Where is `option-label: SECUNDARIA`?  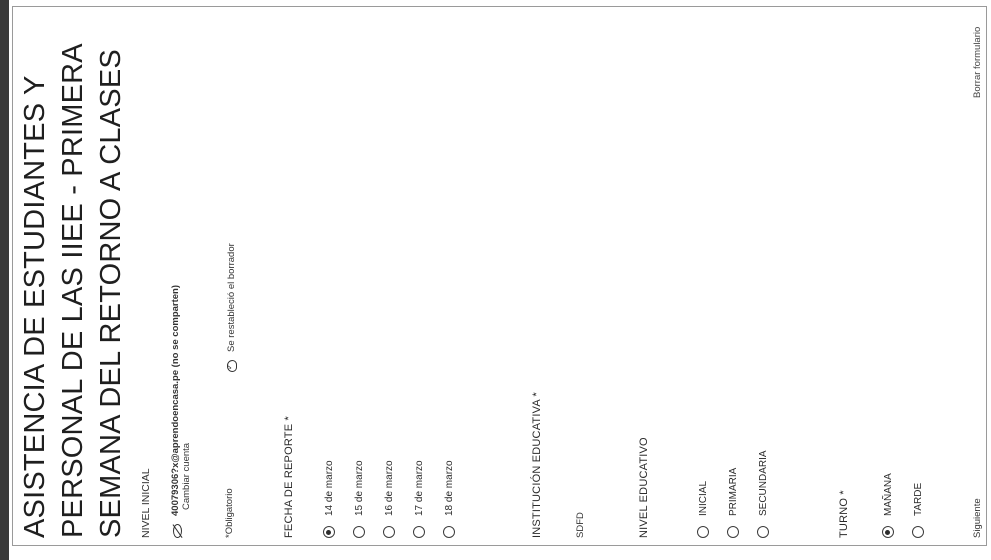
option-label: SECUNDARIA is located at coordinates (763, 483).